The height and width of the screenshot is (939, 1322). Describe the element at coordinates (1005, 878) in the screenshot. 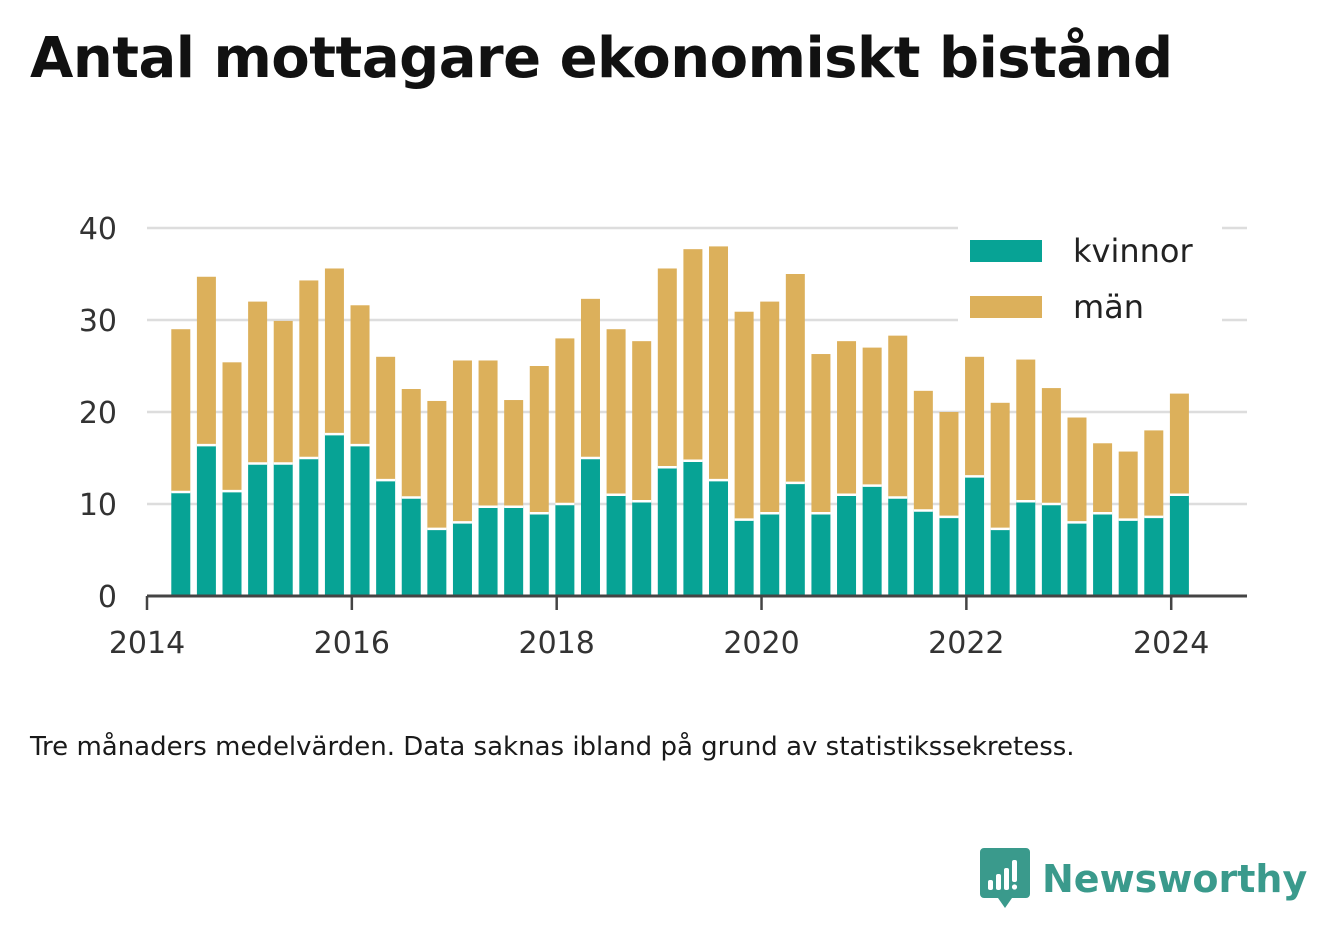

I see `newsworthy-logo-icon` at that location.